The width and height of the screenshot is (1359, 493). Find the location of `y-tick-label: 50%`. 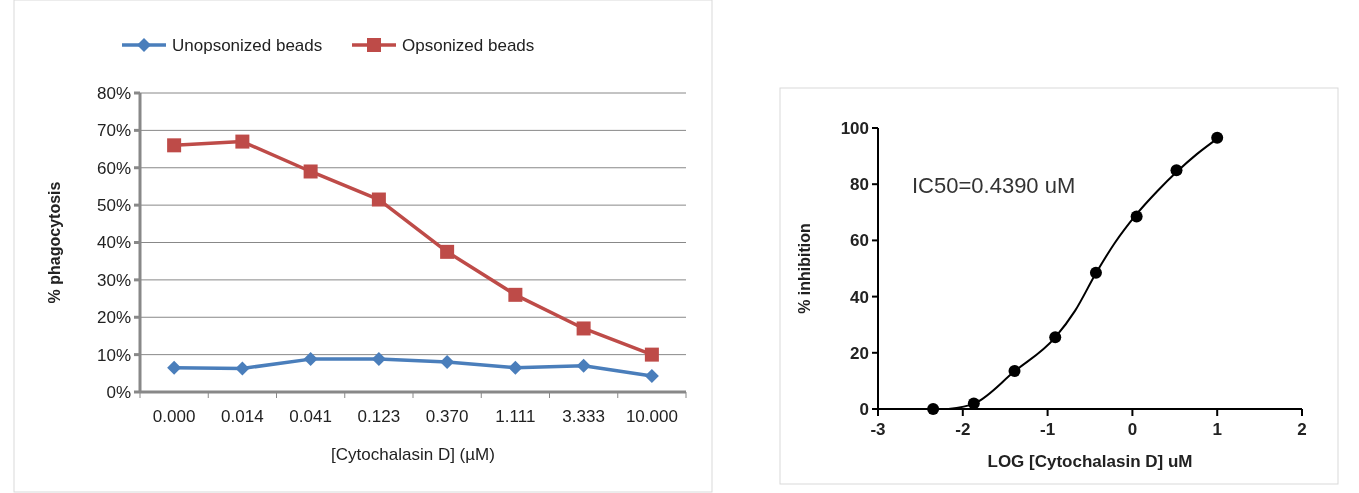

y-tick-label: 50% is located at coordinates (113, 206).